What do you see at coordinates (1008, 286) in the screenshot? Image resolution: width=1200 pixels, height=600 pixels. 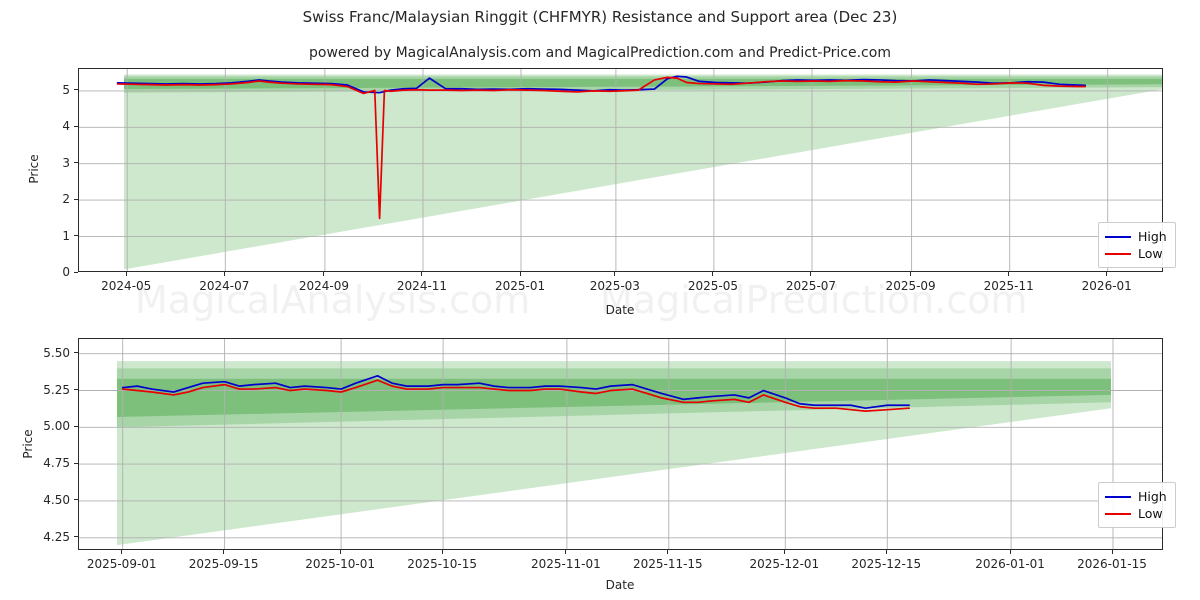 I see `x-tick-label: 2025-11` at bounding box center [1008, 286].